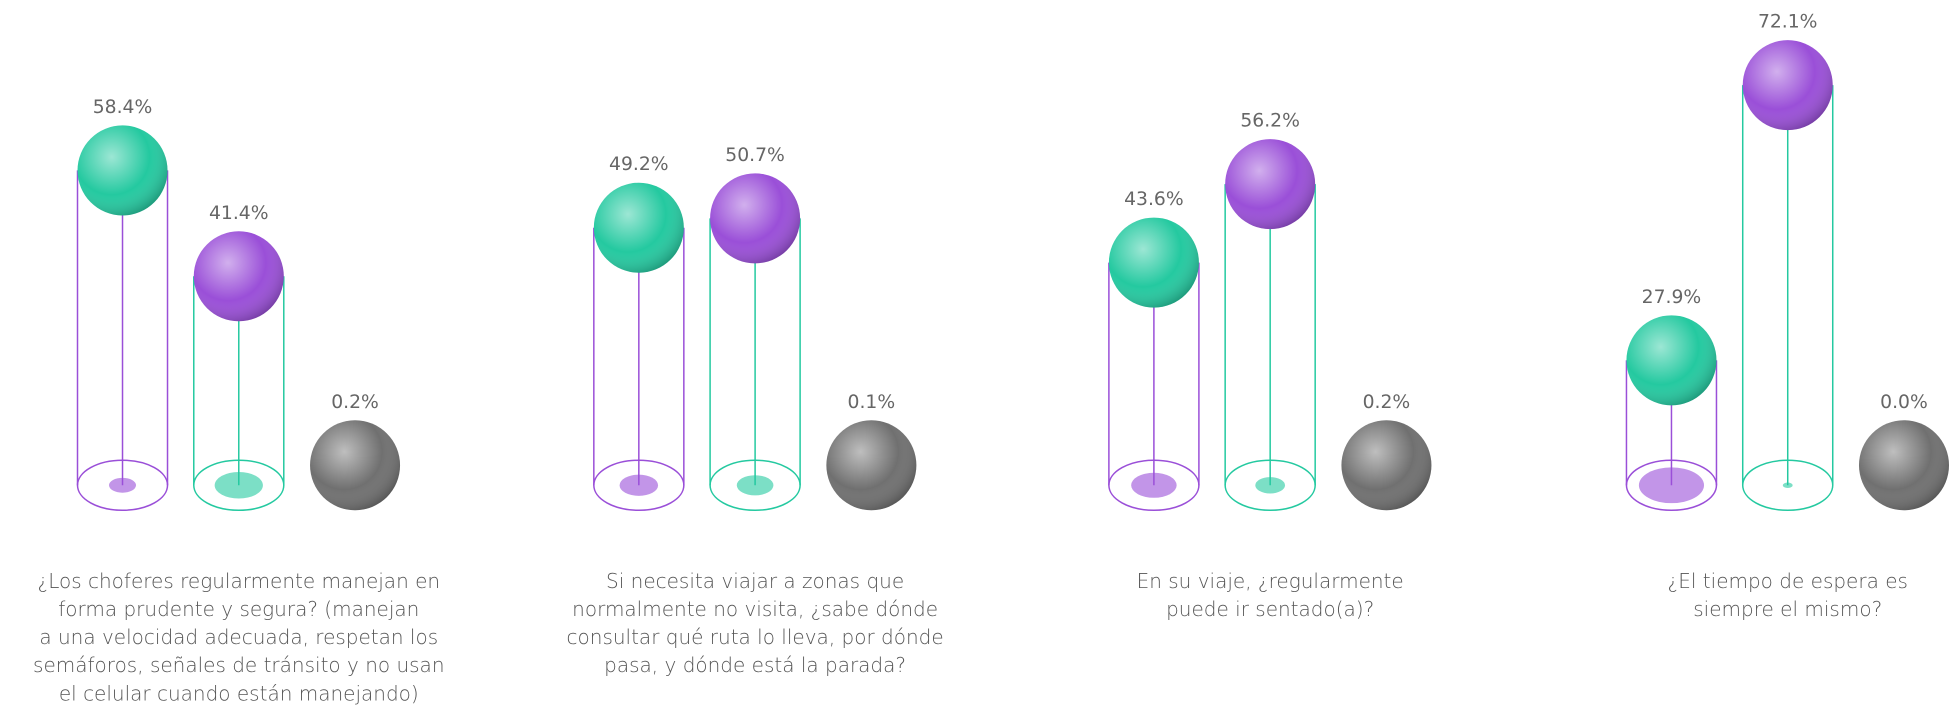 The image size is (1954, 713). What do you see at coordinates (239, 213) in the screenshot?
I see `value-label: 41.4%` at bounding box center [239, 213].